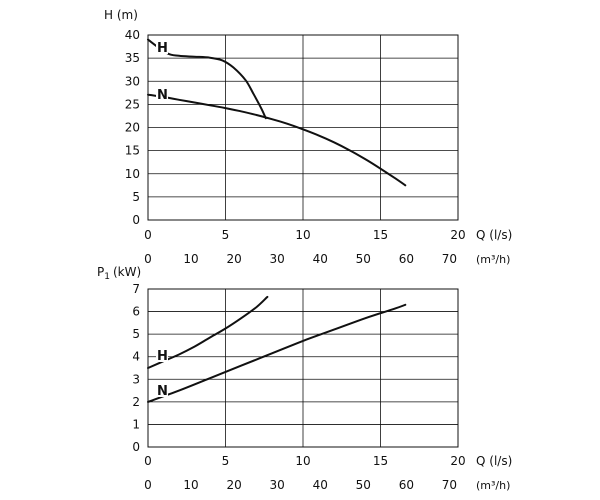 This screenshot has height=500, width=600. I want to click on head-chart-y-tick-label: 0, so click(136, 220).